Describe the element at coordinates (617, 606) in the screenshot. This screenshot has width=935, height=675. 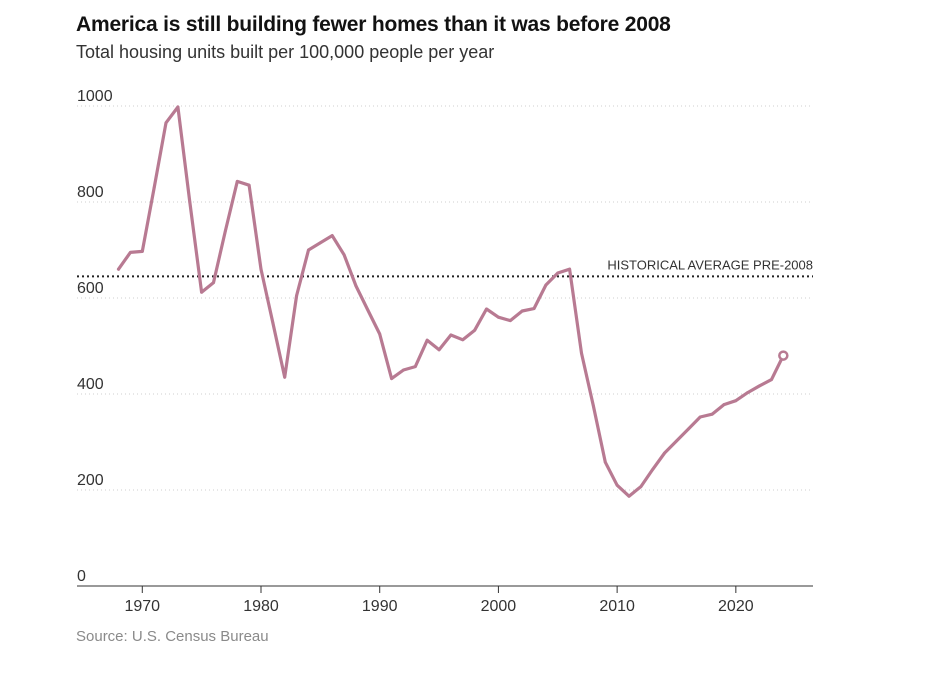
I see `x-tick-label: 2010` at that location.